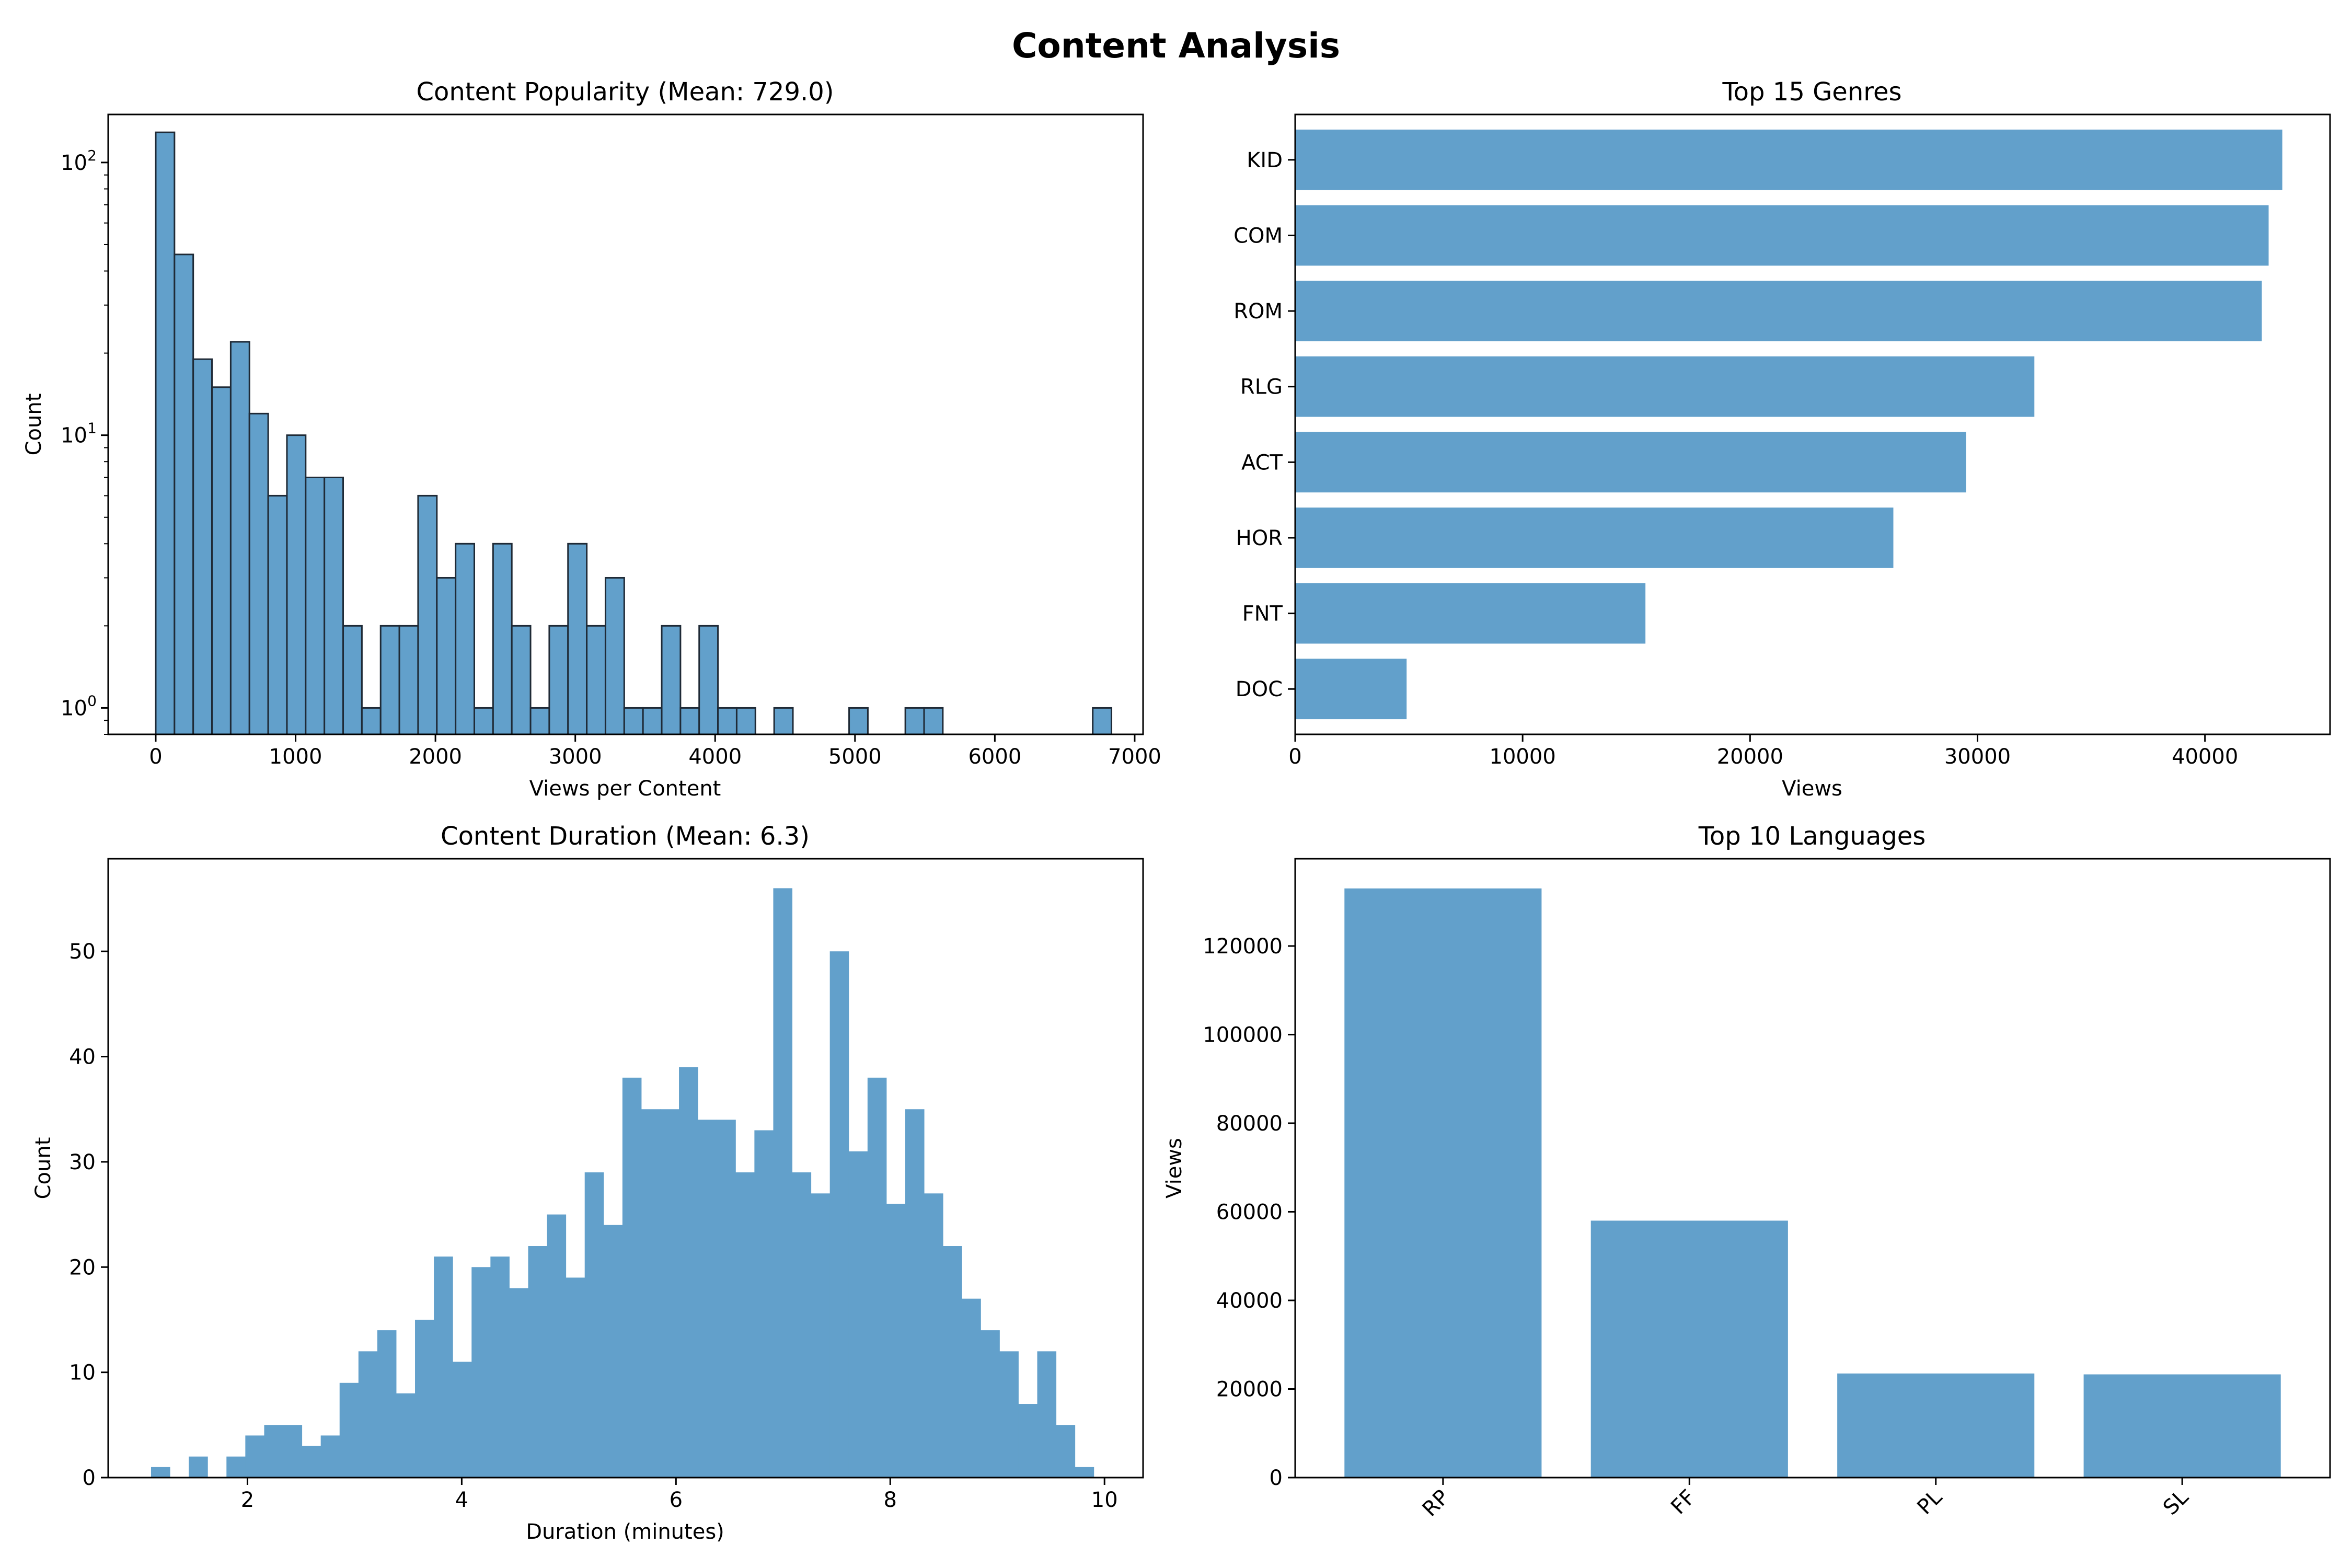 The height and width of the screenshot is (1568, 2352). Describe the element at coordinates (43, 1168) in the screenshot. I see `duration-y-axis-label: Count` at that location.